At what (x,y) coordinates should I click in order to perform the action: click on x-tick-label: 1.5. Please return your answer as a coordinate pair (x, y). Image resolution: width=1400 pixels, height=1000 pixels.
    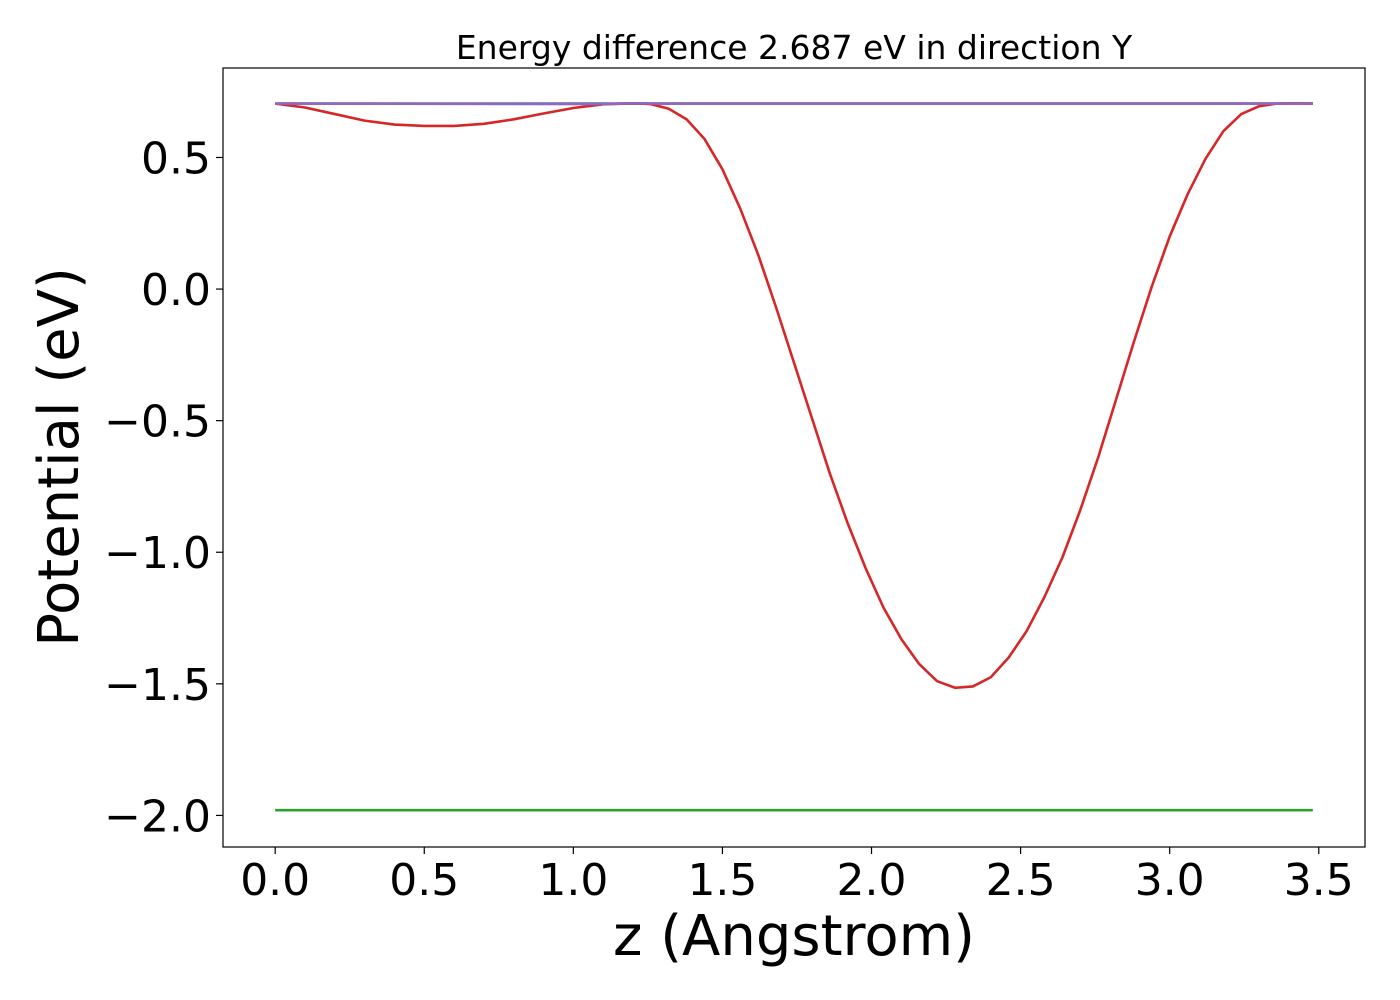
    Looking at the image, I should click on (722, 880).